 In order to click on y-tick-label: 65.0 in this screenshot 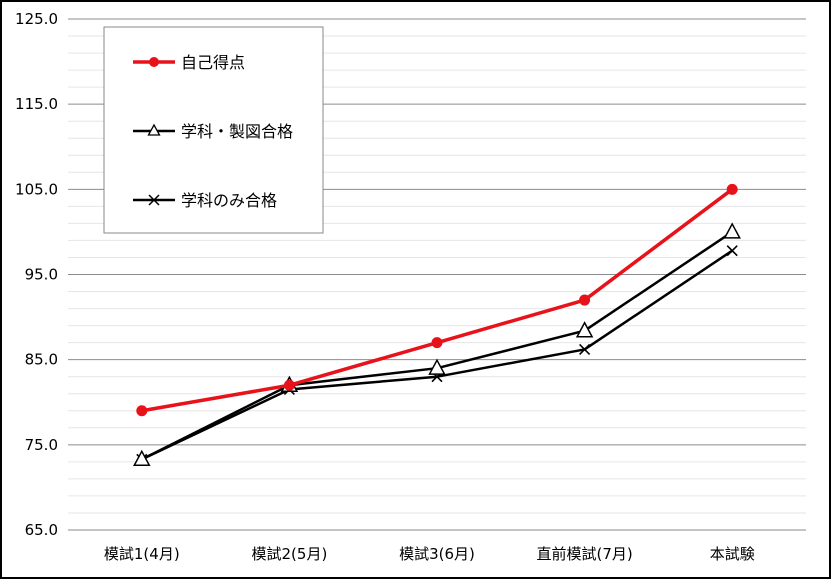, I will do `click(41, 530)`.